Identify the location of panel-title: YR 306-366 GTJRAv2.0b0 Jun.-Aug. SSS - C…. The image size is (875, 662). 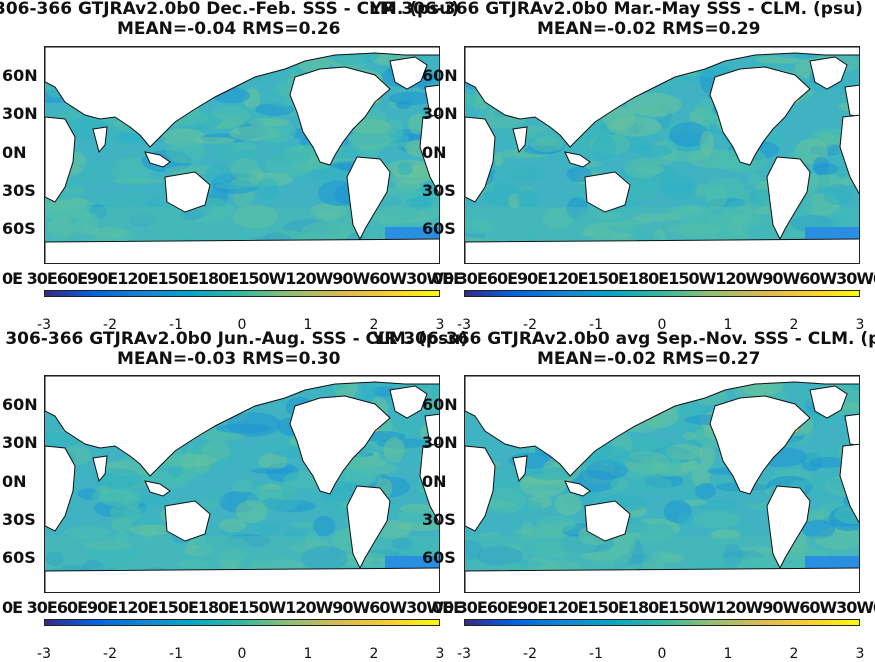
(234, 339).